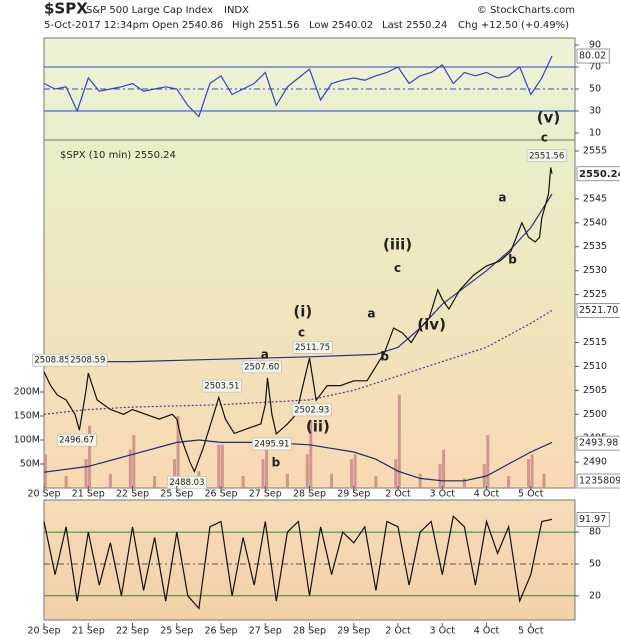 This screenshot has width=620, height=639. I want to click on price-annotation: 2495.91, so click(271, 444).